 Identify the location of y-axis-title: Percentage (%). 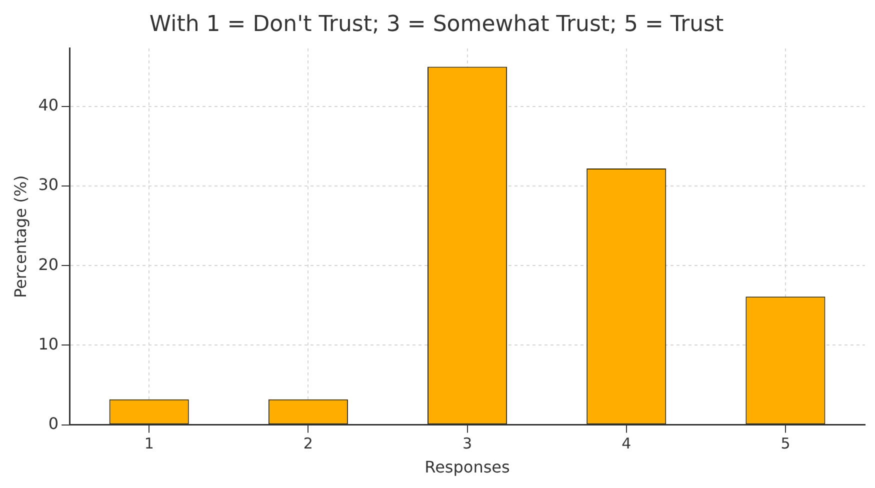
(20, 236).